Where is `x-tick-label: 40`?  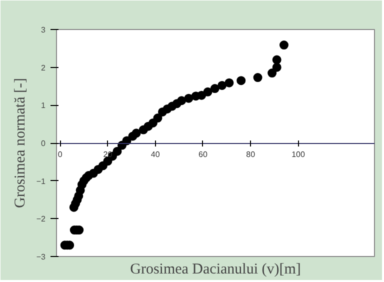
x-tick-label: 40 is located at coordinates (155, 154).